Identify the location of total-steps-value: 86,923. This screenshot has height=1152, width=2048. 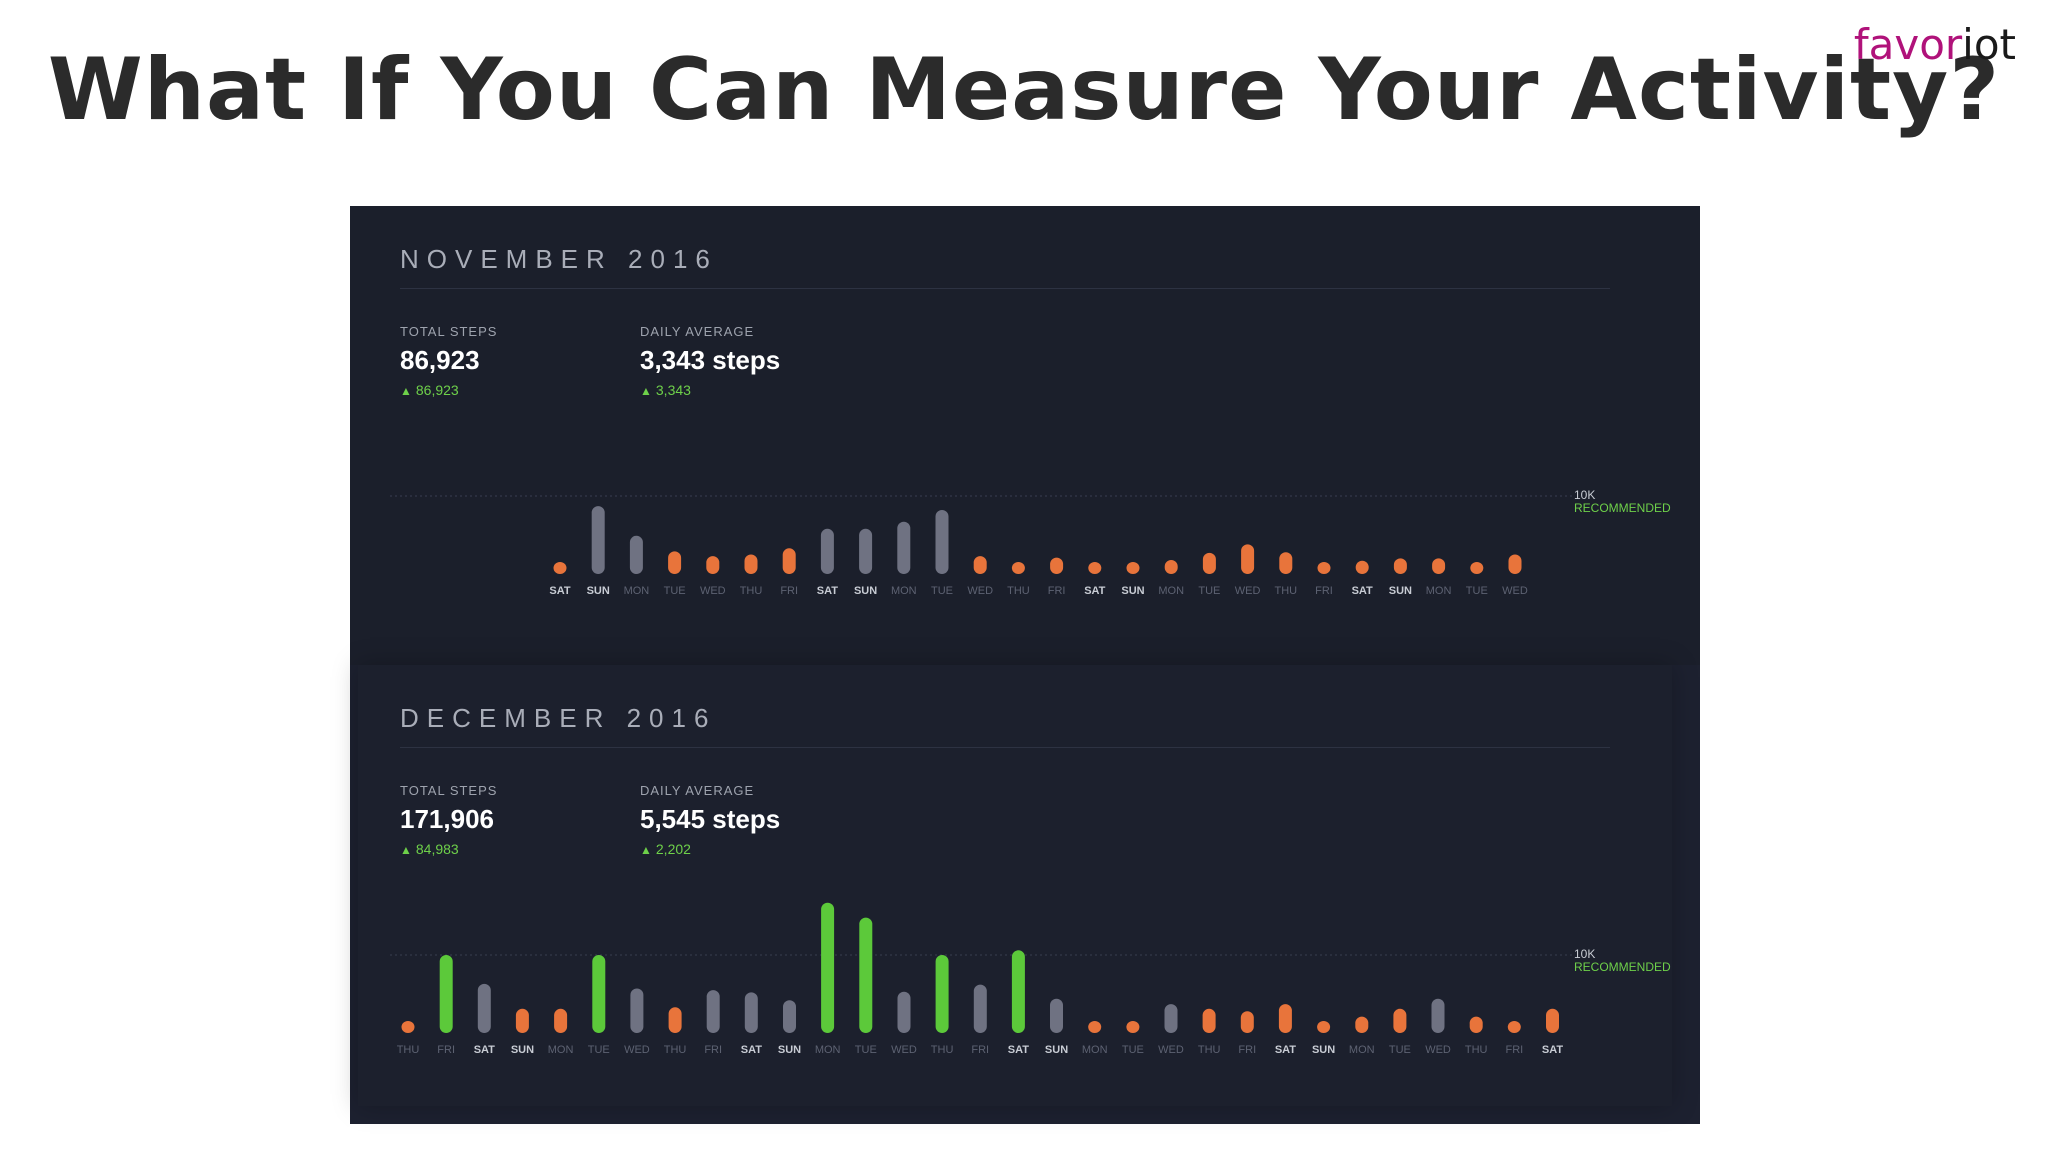
(440, 360).